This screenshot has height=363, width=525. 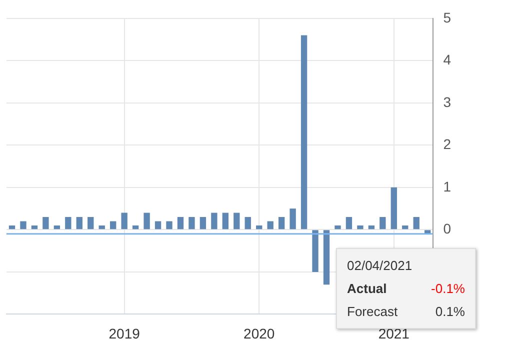 What do you see at coordinates (447, 186) in the screenshot?
I see `y-tick-label: 1` at bounding box center [447, 186].